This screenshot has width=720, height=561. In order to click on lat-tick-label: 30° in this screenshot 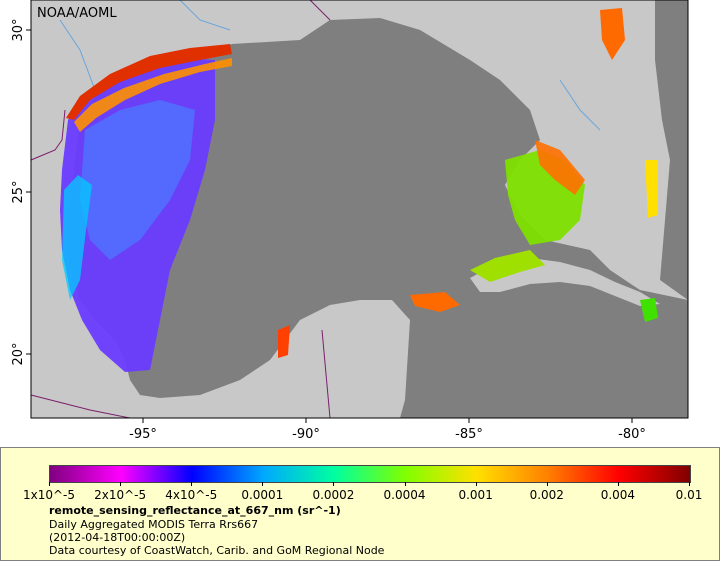, I will do `click(18, 29)`.